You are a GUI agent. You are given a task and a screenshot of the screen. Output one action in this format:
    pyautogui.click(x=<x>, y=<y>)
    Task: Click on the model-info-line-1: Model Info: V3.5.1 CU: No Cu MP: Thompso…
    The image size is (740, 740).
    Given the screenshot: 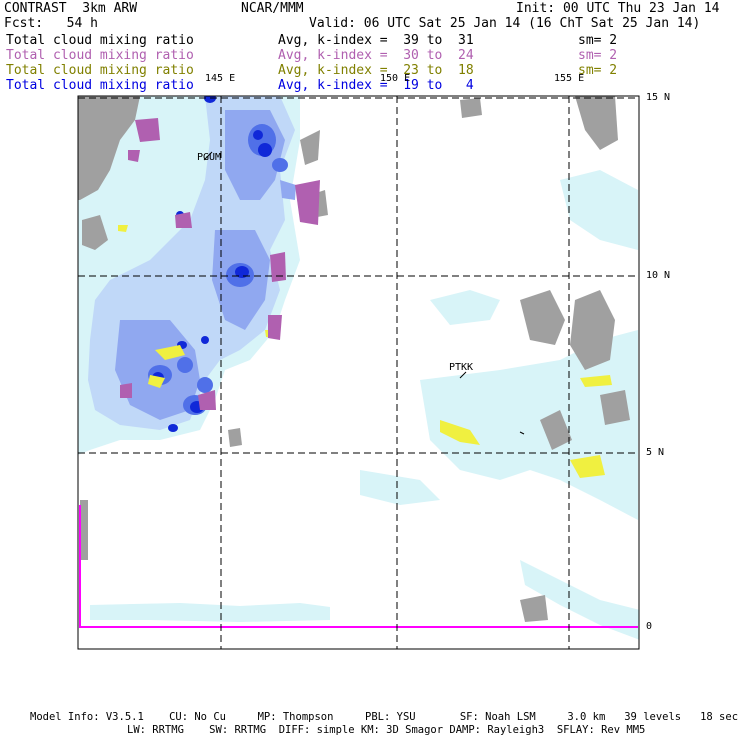 What is the action you would take?
    pyautogui.click(x=384, y=717)
    